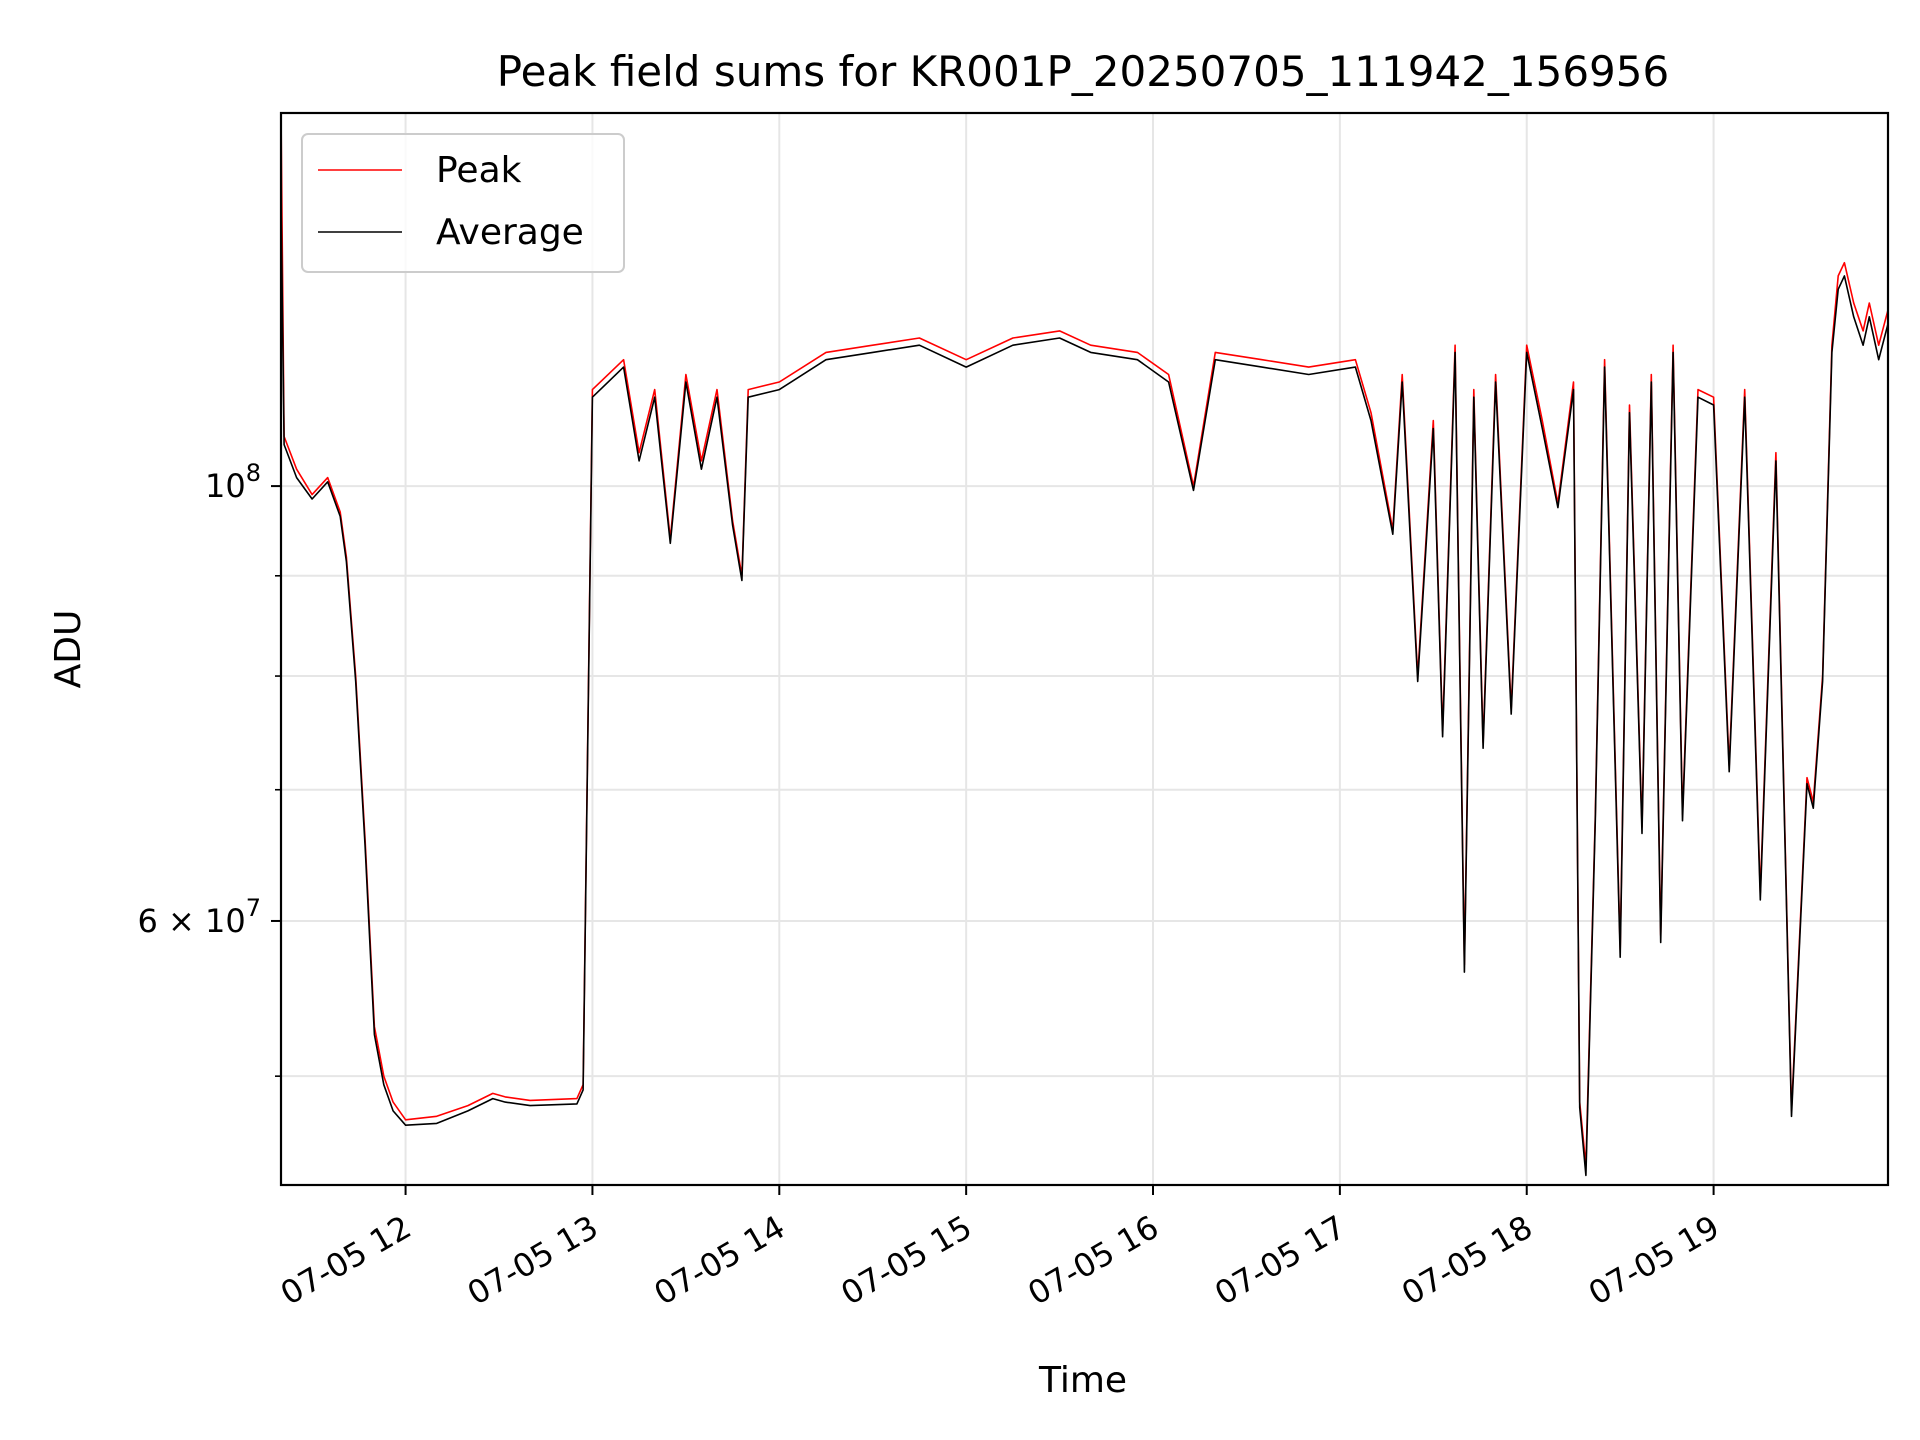 This screenshot has height=1440, width=1920. I want to click on x-tick-label: 07-05 13, so click(533, 1260).